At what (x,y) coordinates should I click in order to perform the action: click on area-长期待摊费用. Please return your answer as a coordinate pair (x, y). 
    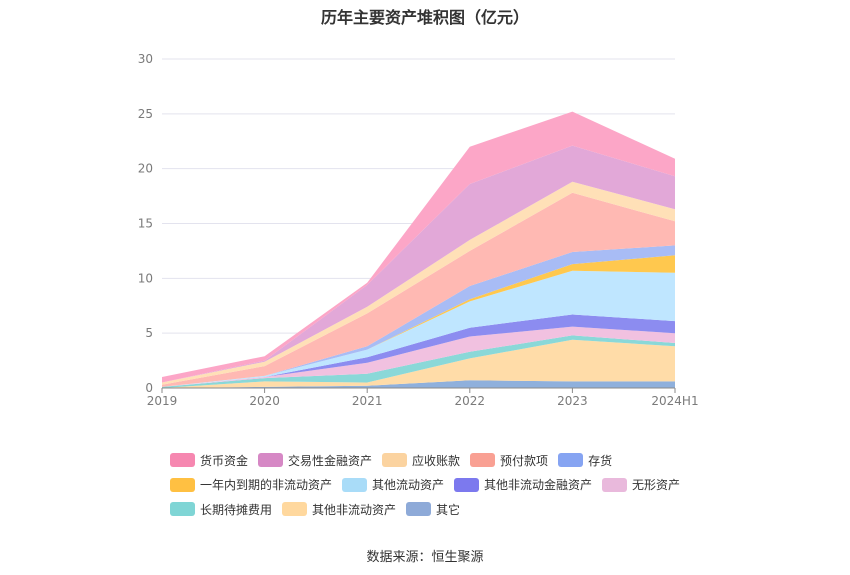
    Looking at the image, I should click on (418, 361).